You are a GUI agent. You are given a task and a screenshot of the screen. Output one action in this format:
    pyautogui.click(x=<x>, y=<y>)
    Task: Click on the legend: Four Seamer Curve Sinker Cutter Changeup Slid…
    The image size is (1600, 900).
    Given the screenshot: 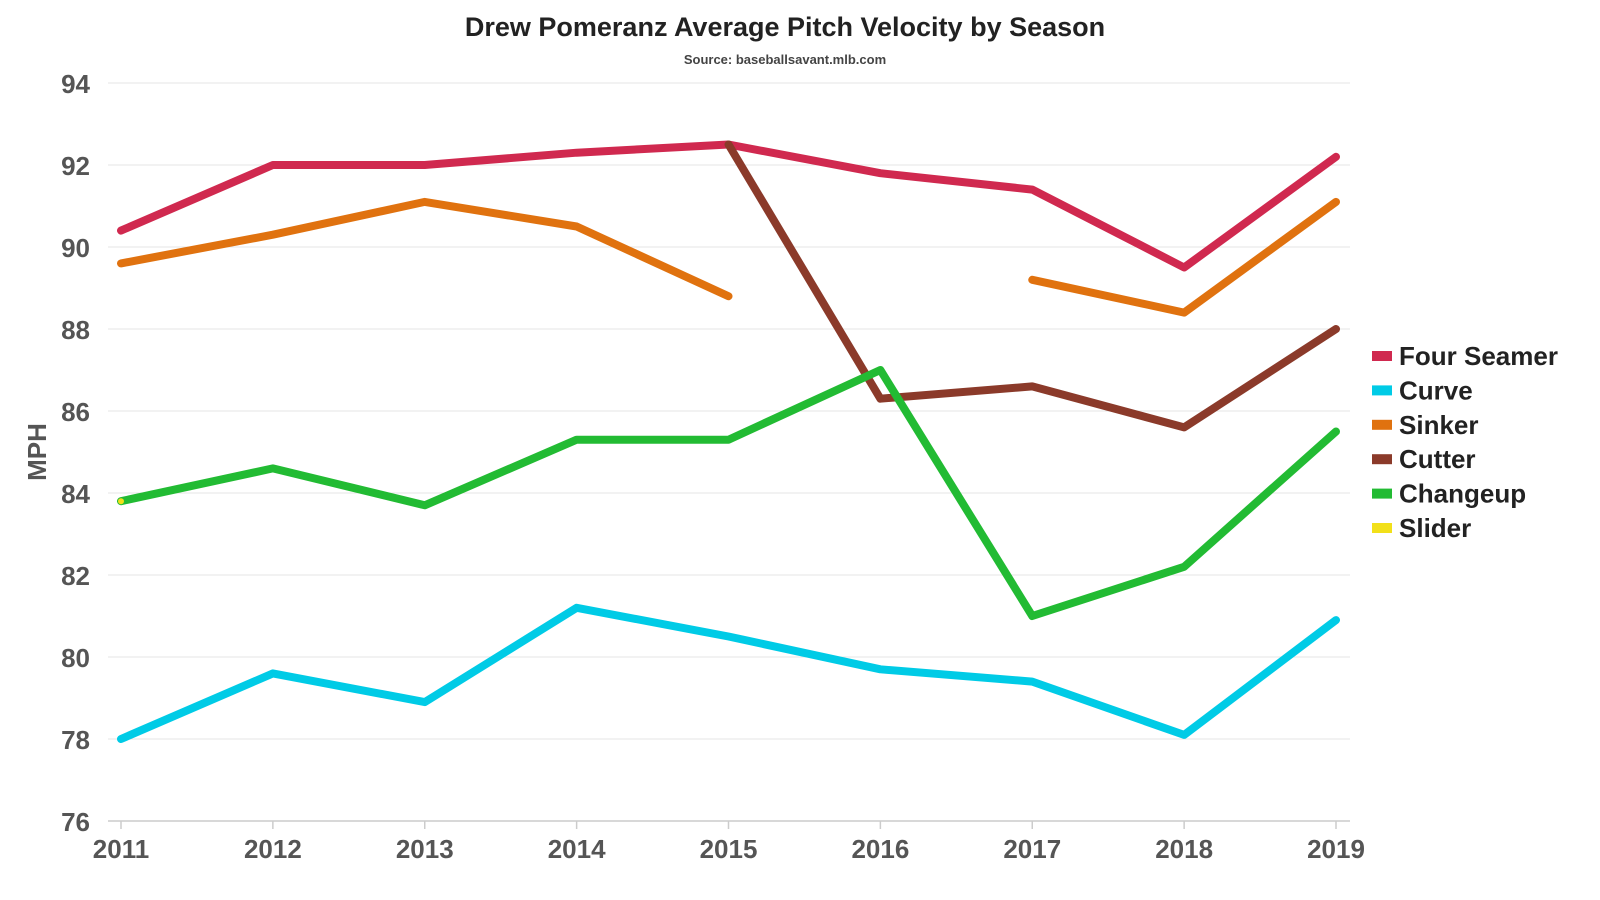 What is the action you would take?
    pyautogui.click(x=1465, y=442)
    